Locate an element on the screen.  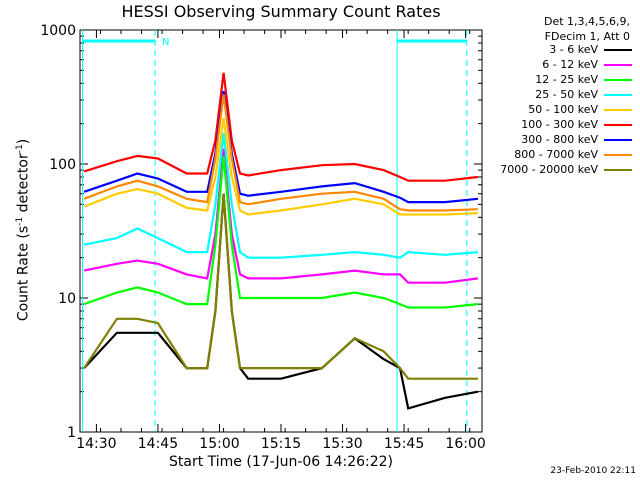
legend-item: 25 - 50 keV is located at coordinates (583, 95).